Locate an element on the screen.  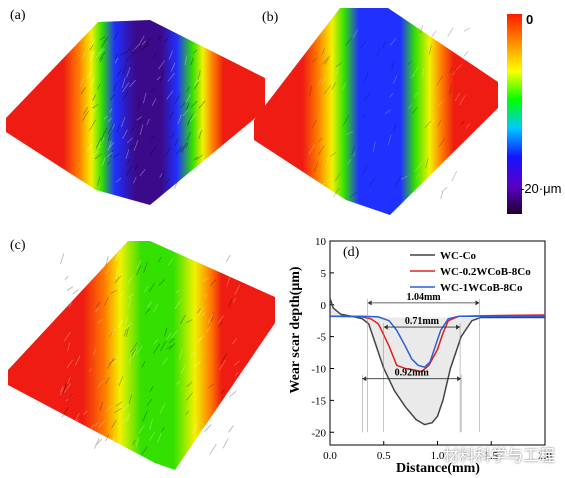
dimension-label-1: 0.71mm is located at coordinates (422, 321).